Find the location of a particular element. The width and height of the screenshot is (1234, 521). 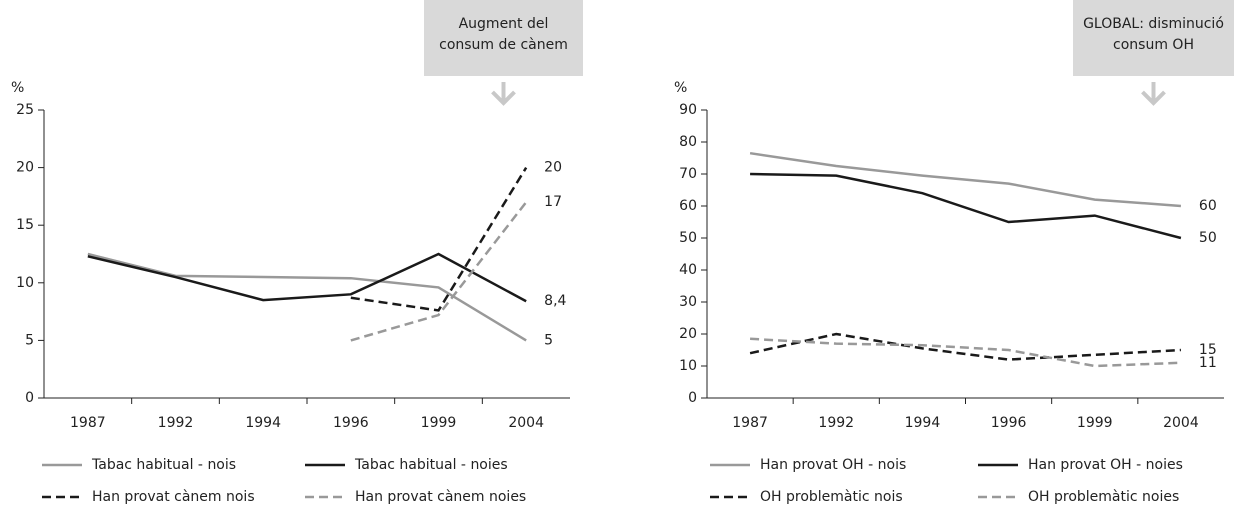

legend-label: Han provat OH - nois is located at coordinates (833, 465).